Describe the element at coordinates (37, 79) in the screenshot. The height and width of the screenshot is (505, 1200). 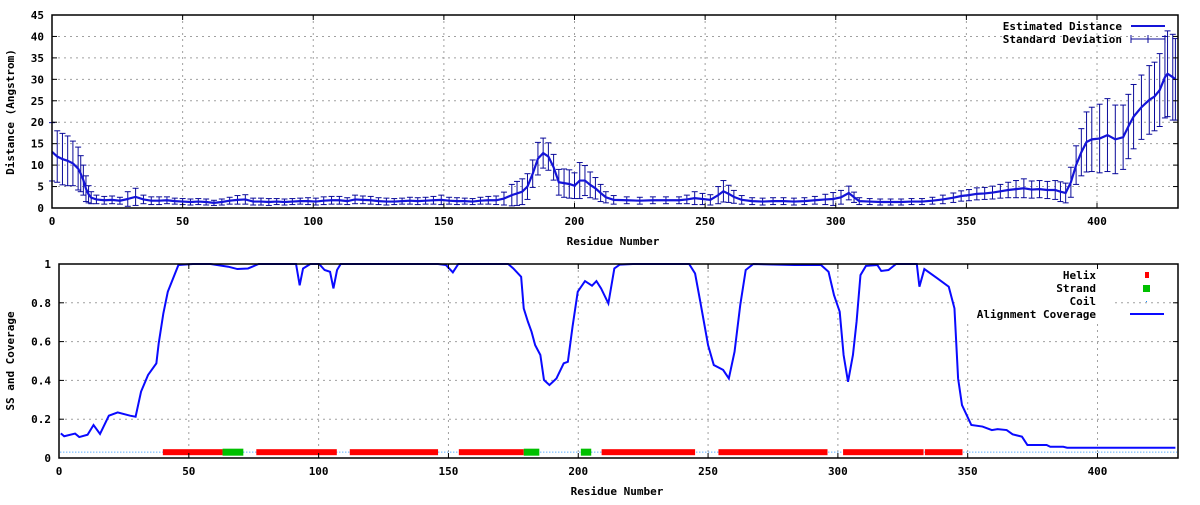
I see `y-tick-label: 30` at that location.